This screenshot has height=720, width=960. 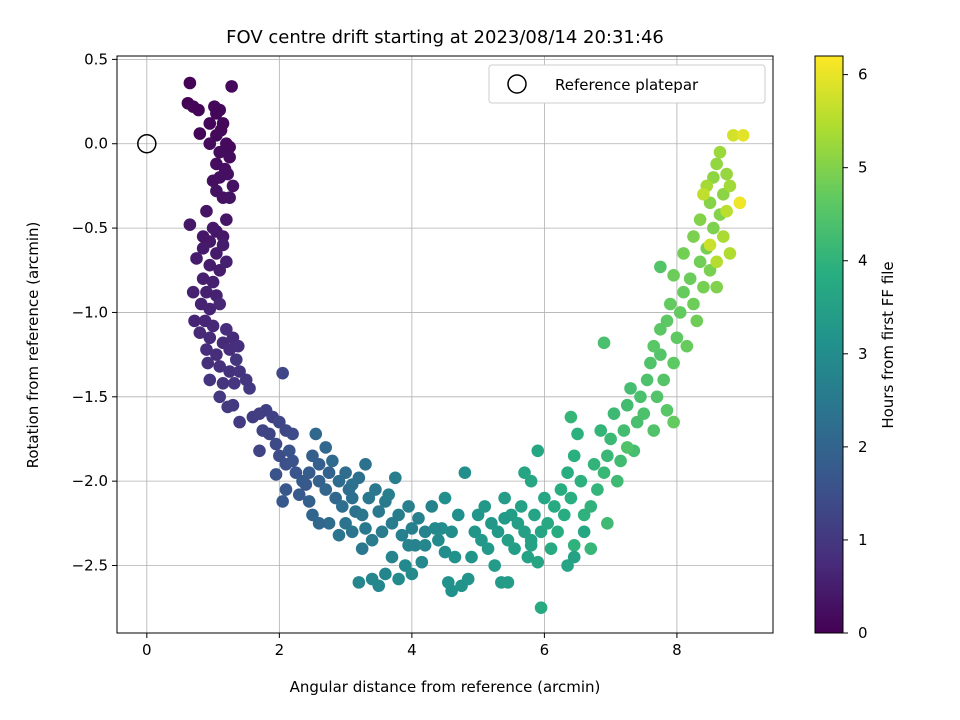 What do you see at coordinates (863, 75) in the screenshot?
I see `colorbar-tick-label: 6` at bounding box center [863, 75].